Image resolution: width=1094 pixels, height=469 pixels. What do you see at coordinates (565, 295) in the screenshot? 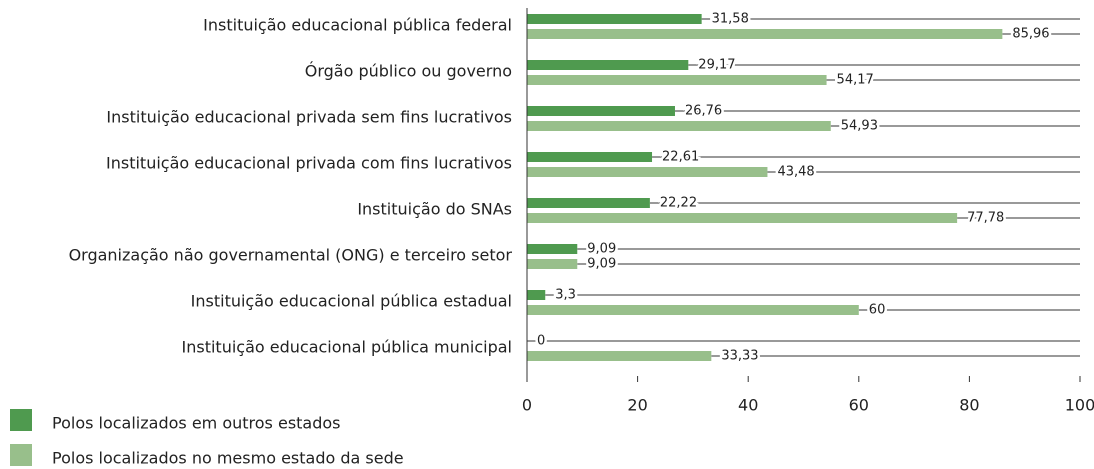
I see `value-label: 3,3` at bounding box center [565, 295].